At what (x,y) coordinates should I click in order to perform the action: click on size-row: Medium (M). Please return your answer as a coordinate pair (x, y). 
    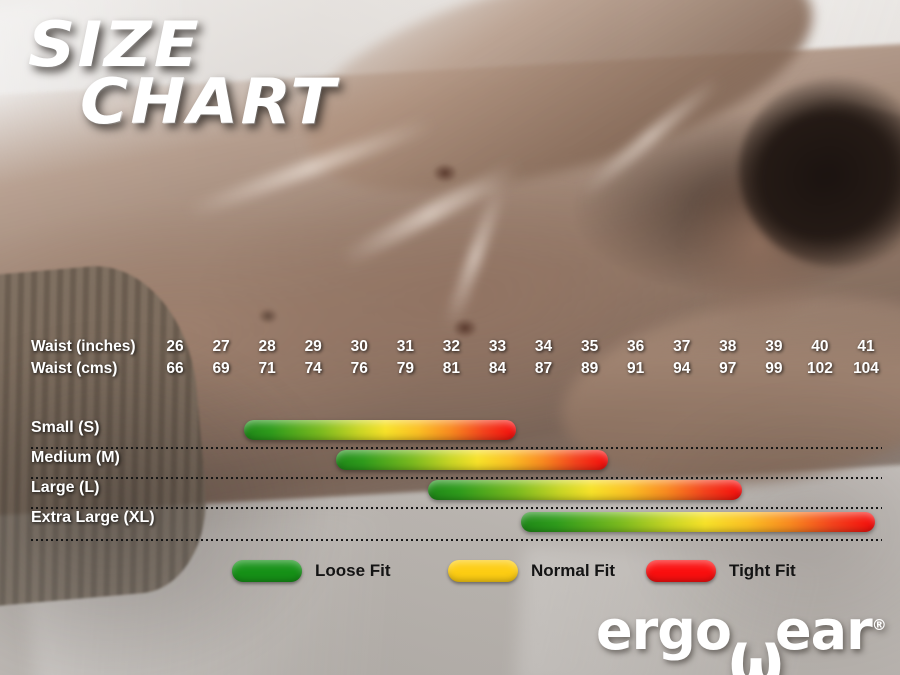
    Looking at the image, I should click on (450, 463).